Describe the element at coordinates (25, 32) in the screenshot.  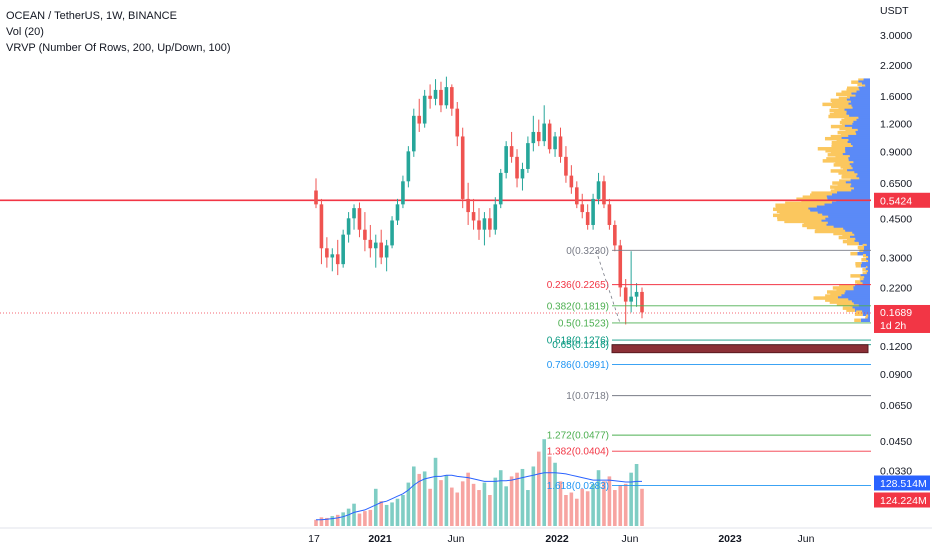
I see `volume-indicator-label: Vol (20)` at that location.